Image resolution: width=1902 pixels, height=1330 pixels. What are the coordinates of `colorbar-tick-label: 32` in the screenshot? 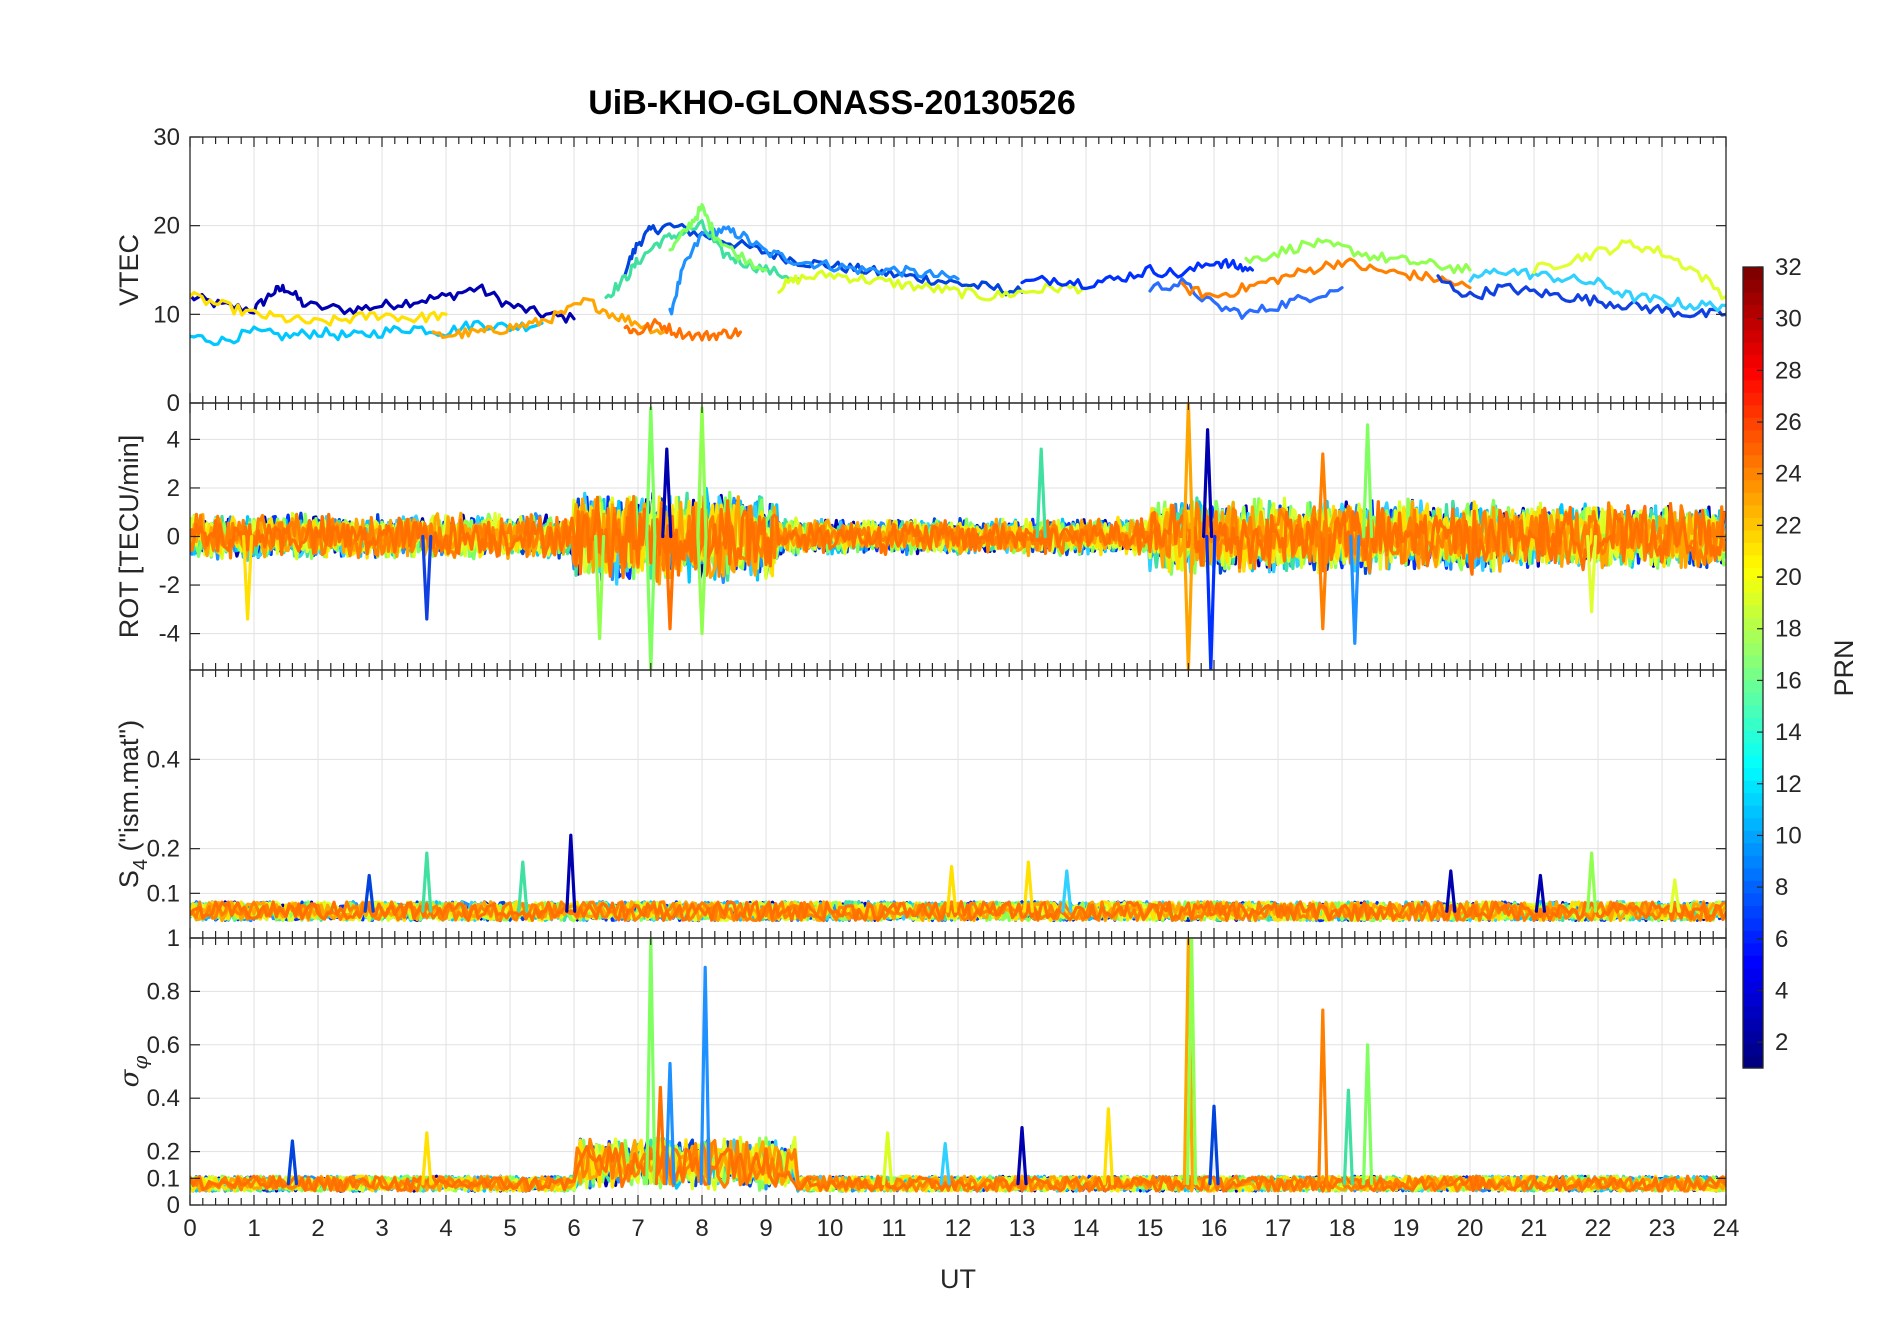 It's located at (1788, 267).